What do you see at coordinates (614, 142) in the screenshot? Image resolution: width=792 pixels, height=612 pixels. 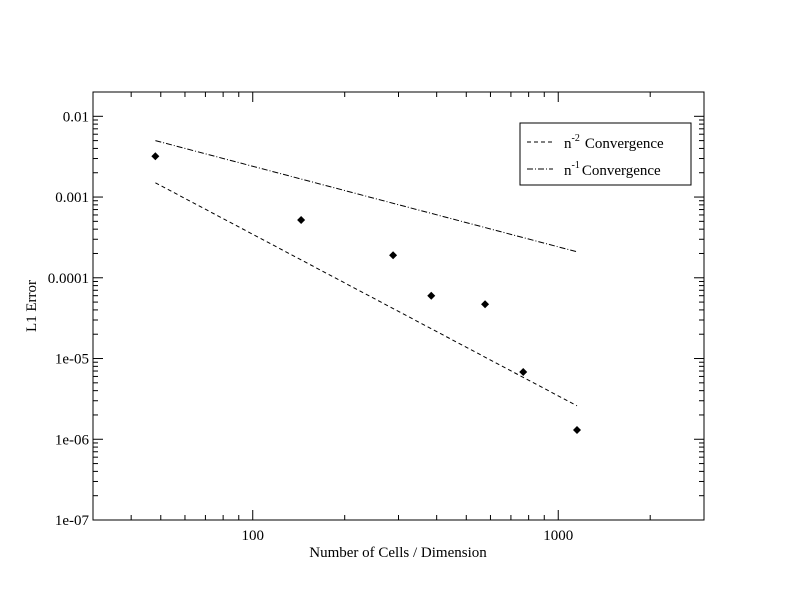 I see `legend-label-n2: n-2 Convergence` at bounding box center [614, 142].